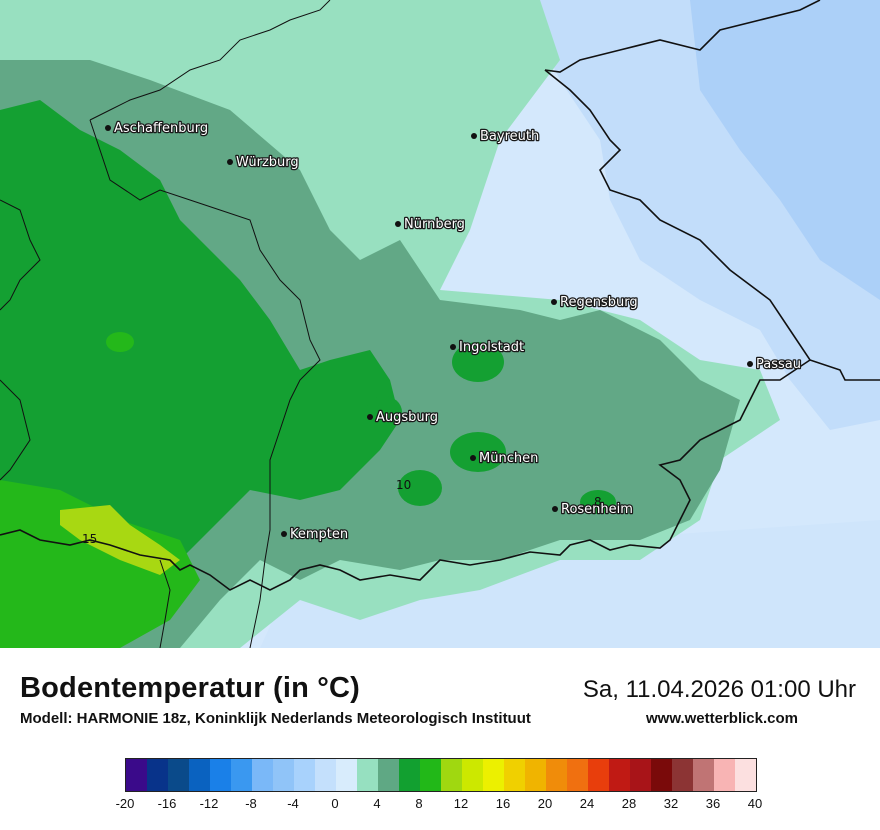  What do you see at coordinates (167, 803) in the screenshot?
I see `legend-tick-label: -16` at bounding box center [167, 803].